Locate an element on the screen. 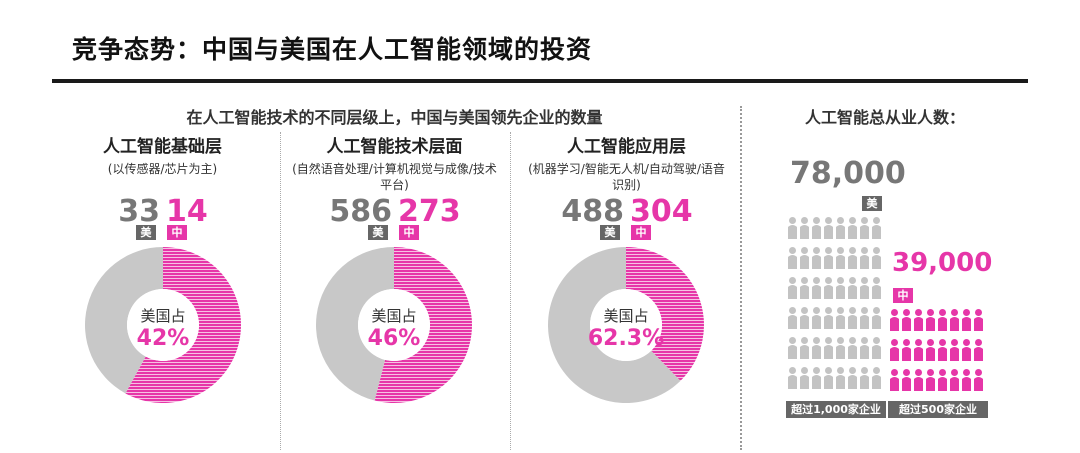 This screenshot has width=1080, height=453. title-divider is located at coordinates (540, 81).